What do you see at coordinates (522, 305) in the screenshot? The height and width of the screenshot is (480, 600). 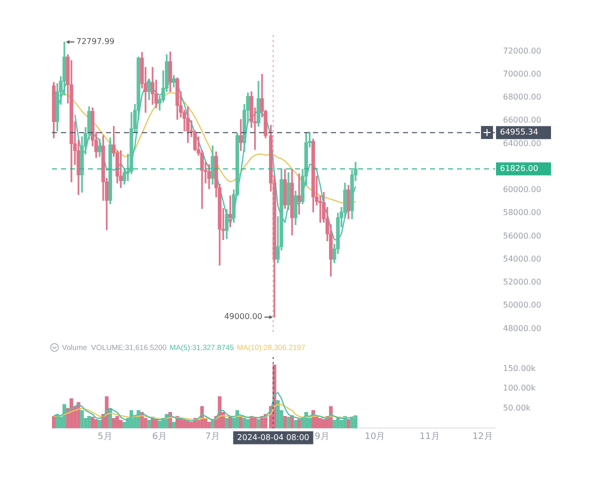 I see `y-tick-label: 50000.00` at bounding box center [522, 305].